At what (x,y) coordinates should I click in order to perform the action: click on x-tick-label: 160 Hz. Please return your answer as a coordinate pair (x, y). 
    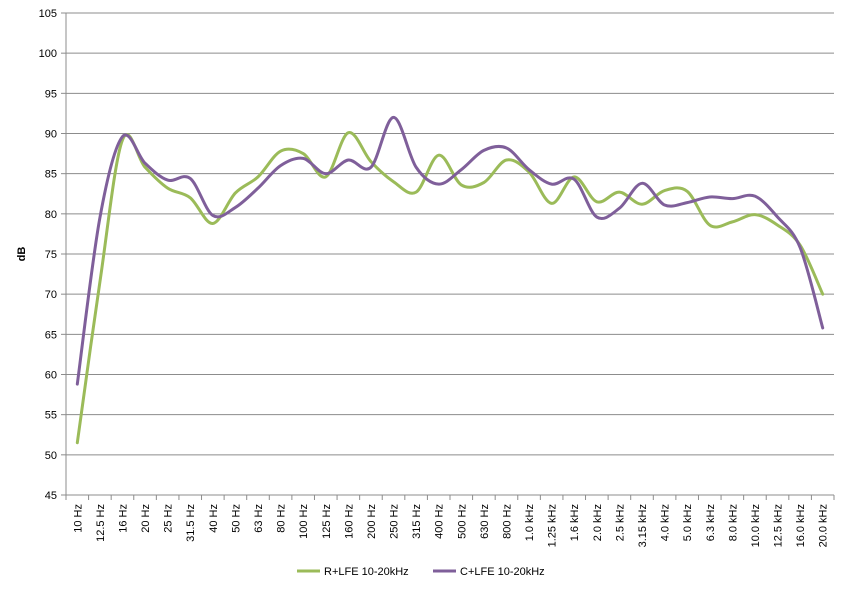
    Looking at the image, I should click on (349, 521).